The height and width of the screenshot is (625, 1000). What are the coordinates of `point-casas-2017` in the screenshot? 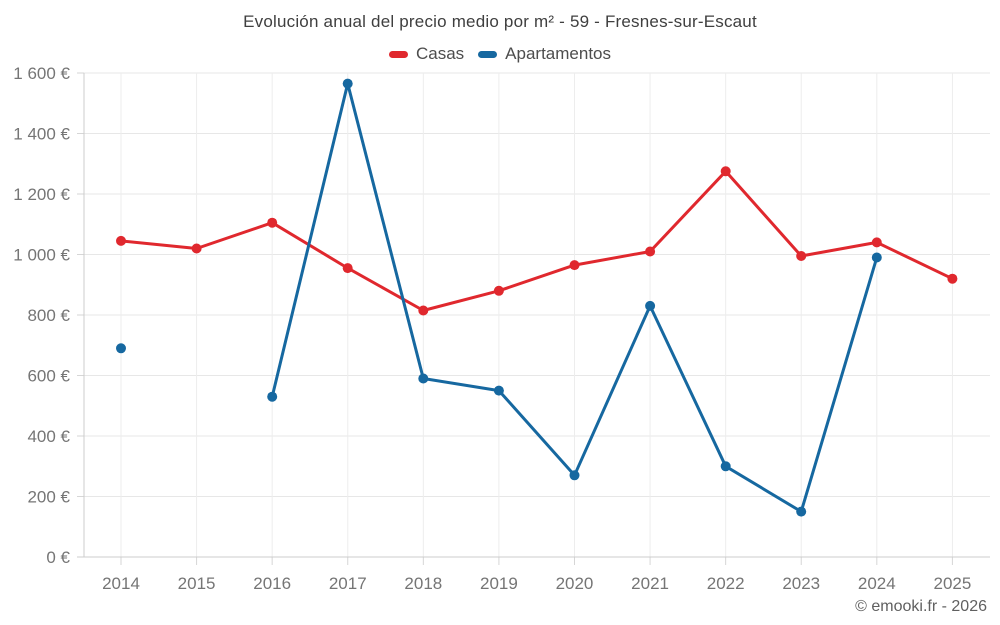 It's located at (347, 268).